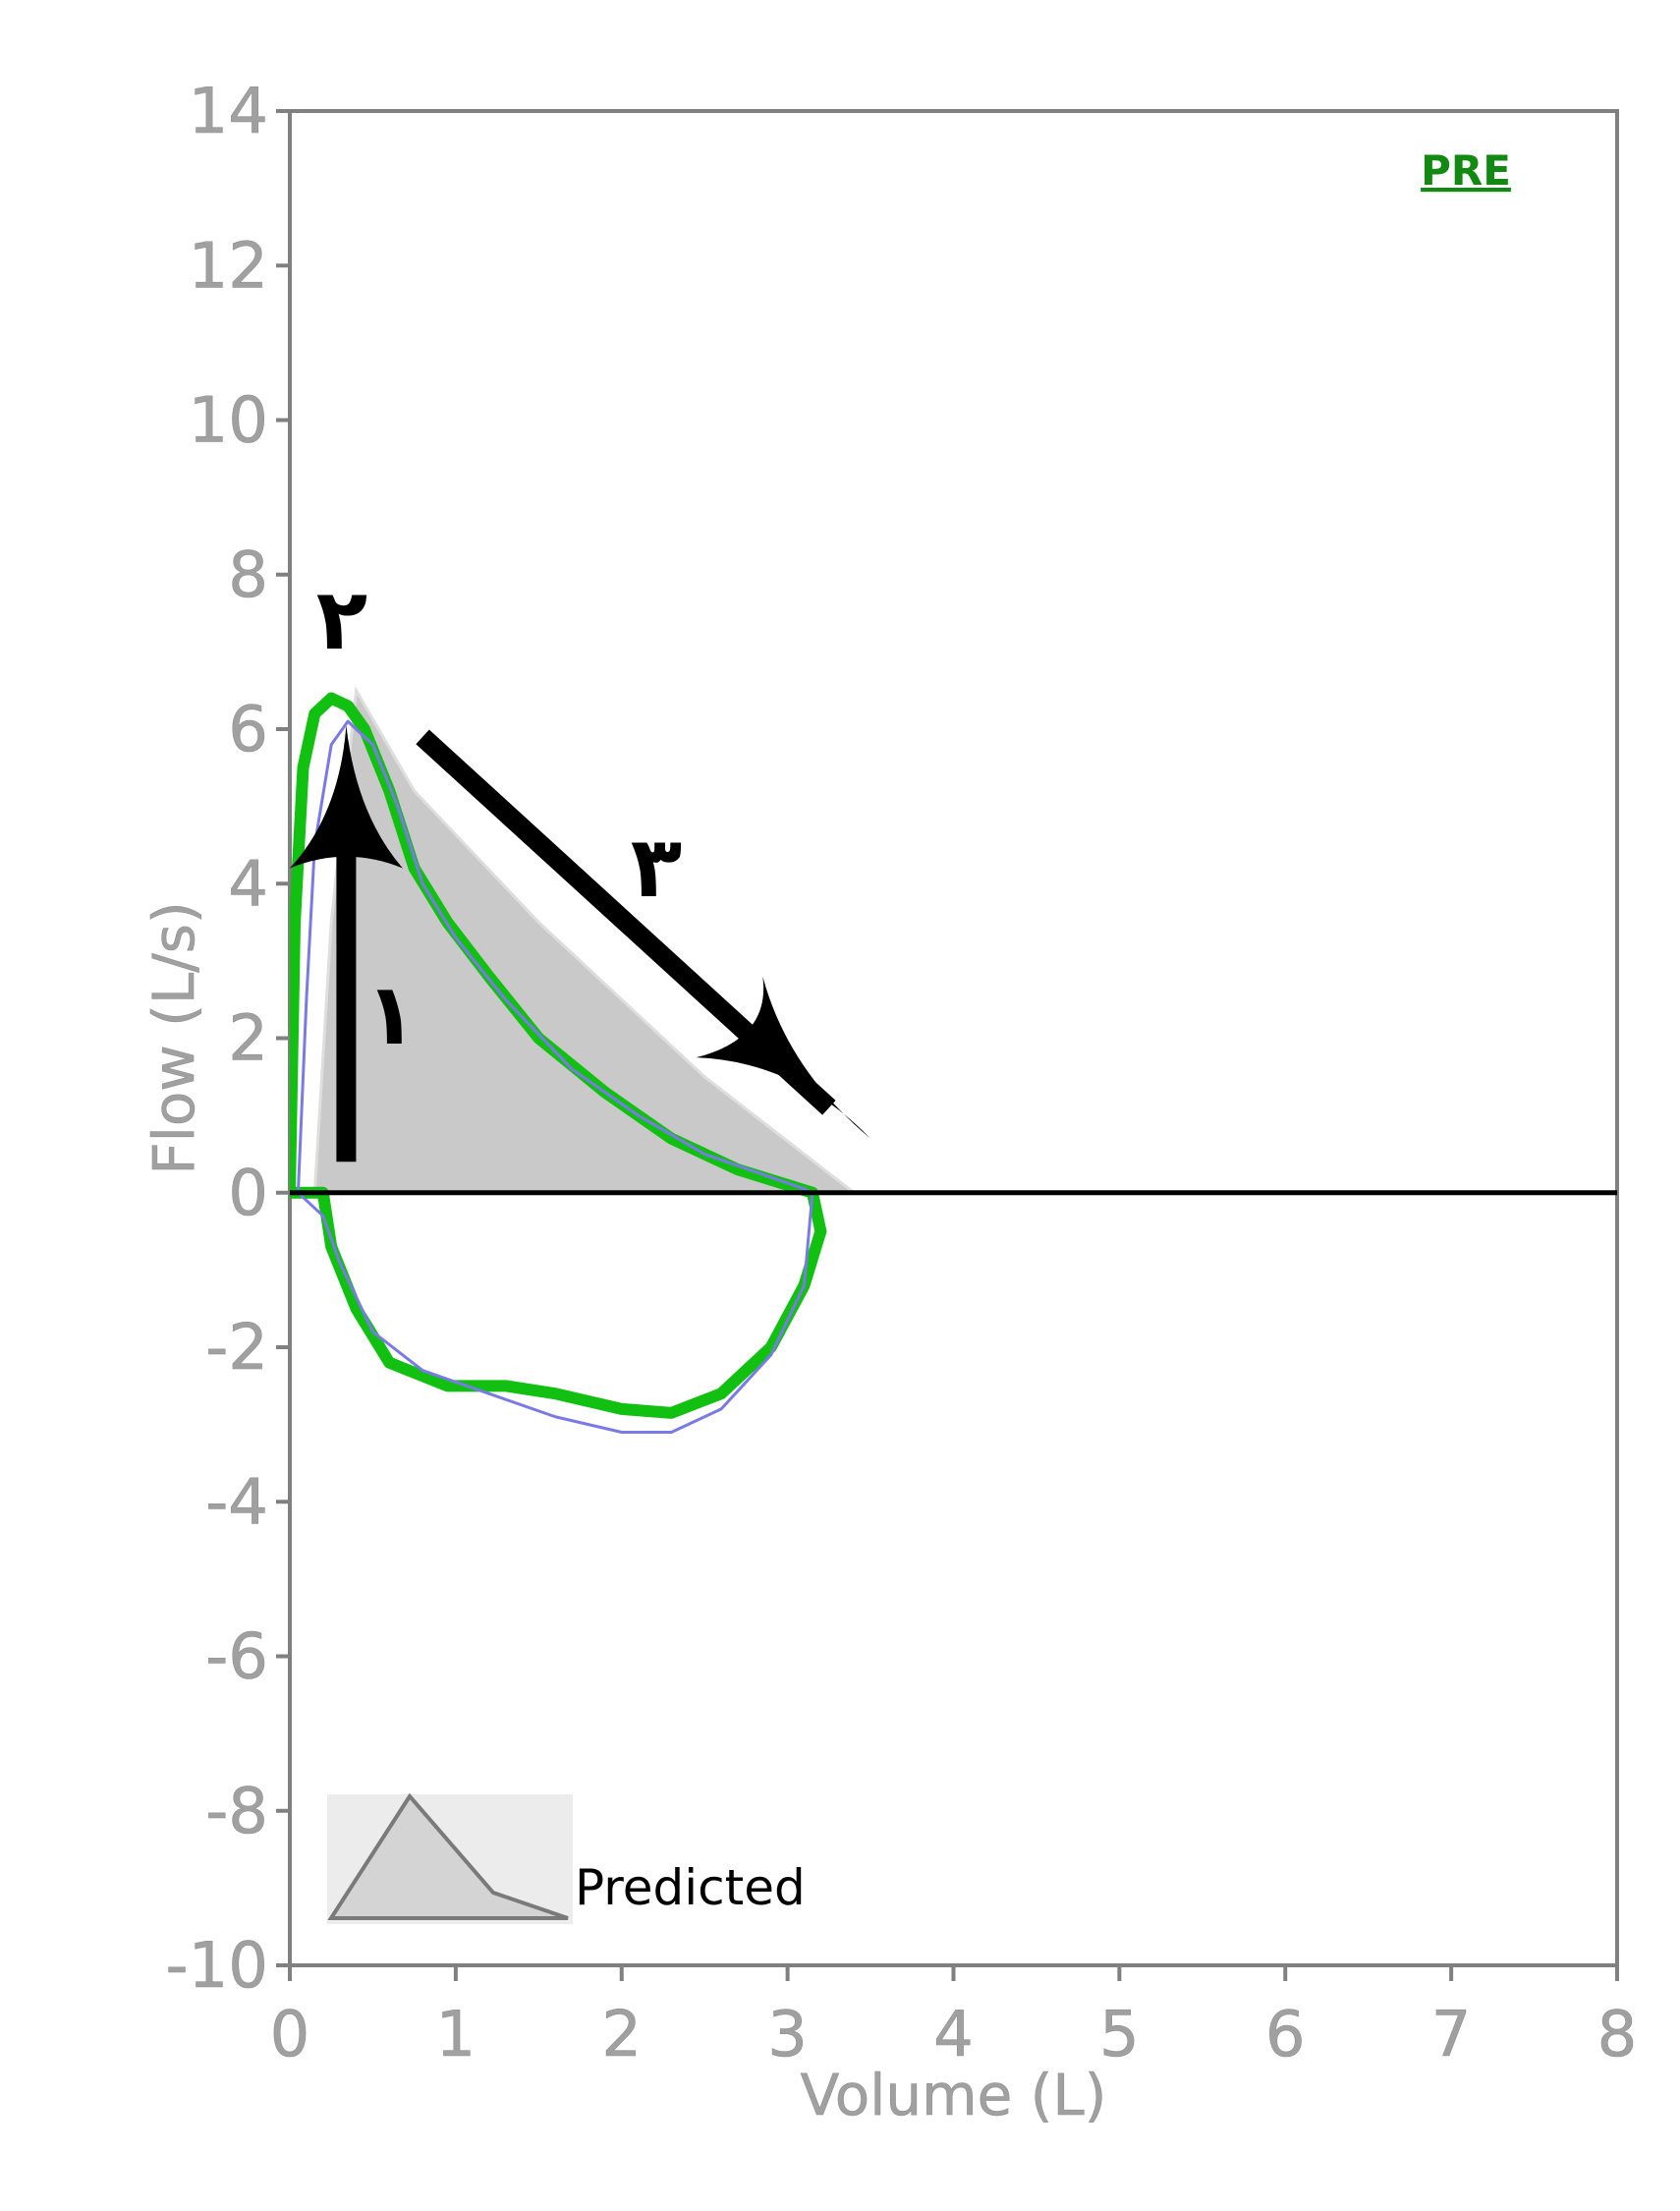 The width and height of the screenshot is (1680, 2211). What do you see at coordinates (228, 112) in the screenshot?
I see `y-tick-label: 14` at bounding box center [228, 112].